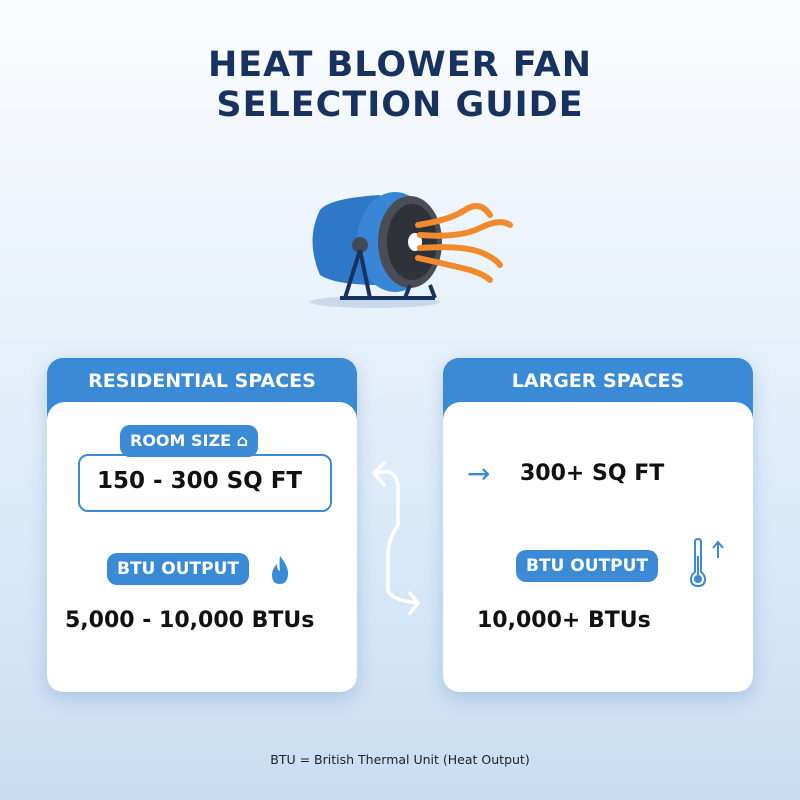 The image size is (800, 800). I want to click on thermometer-up-icon, so click(706, 563).